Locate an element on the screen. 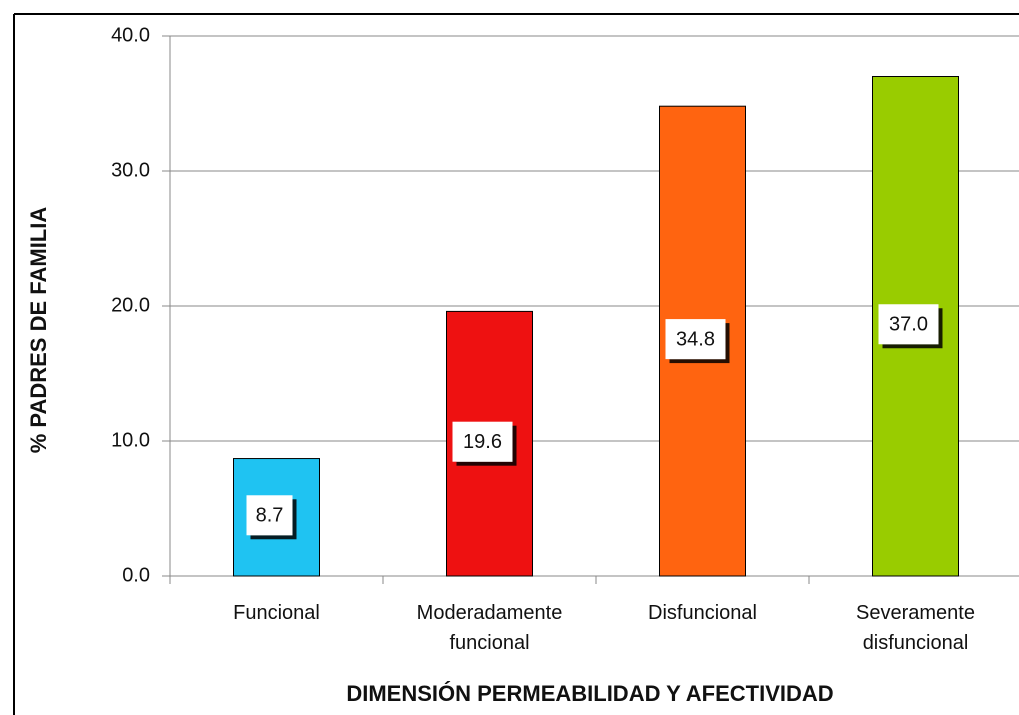  value-label: 37.0 is located at coordinates (908, 325).